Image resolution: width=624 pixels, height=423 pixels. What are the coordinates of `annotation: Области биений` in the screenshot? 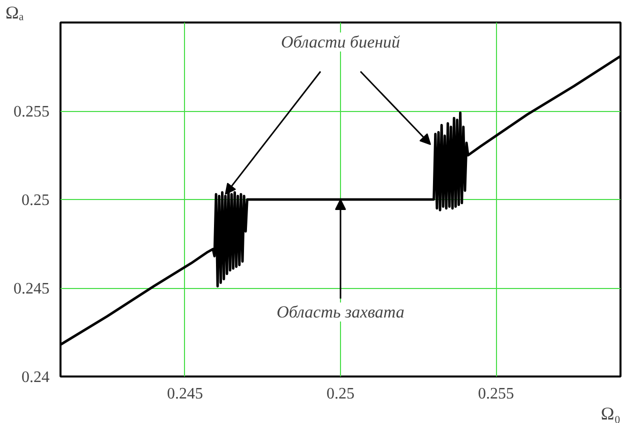 It's located at (340, 42).